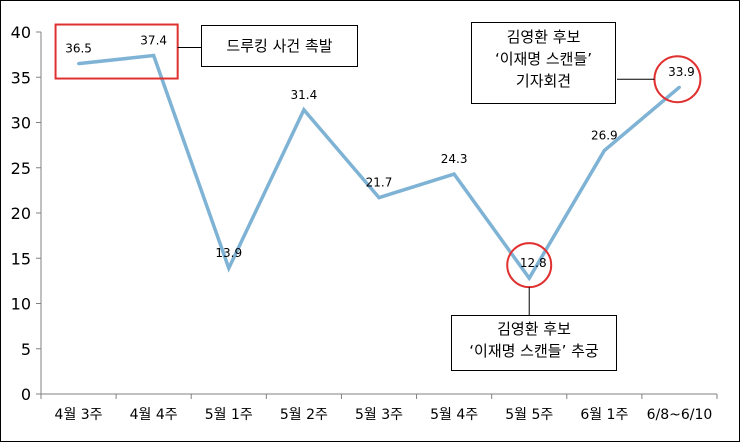 This screenshot has width=742, height=444. What do you see at coordinates (304, 95) in the screenshot?
I see `data-label: 31.4` at bounding box center [304, 95].